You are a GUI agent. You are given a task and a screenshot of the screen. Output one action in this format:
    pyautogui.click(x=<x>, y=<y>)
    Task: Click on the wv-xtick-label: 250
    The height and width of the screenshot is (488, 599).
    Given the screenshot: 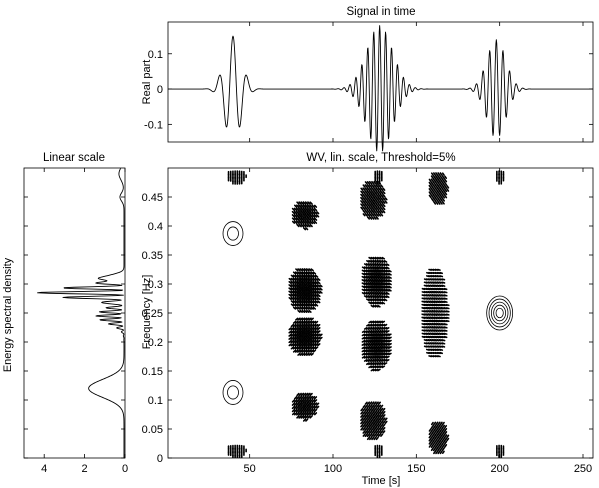 What is the action you would take?
    pyautogui.click(x=583, y=469)
    